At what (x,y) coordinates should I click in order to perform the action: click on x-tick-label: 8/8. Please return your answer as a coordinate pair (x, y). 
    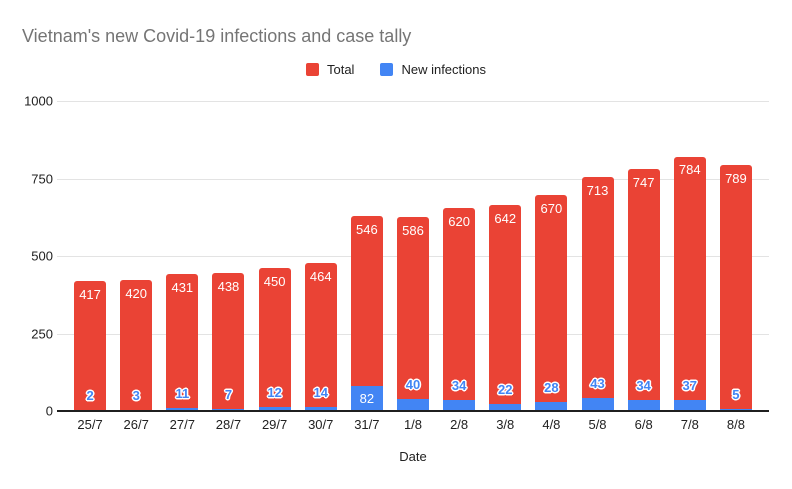
    Looking at the image, I should click on (735, 424).